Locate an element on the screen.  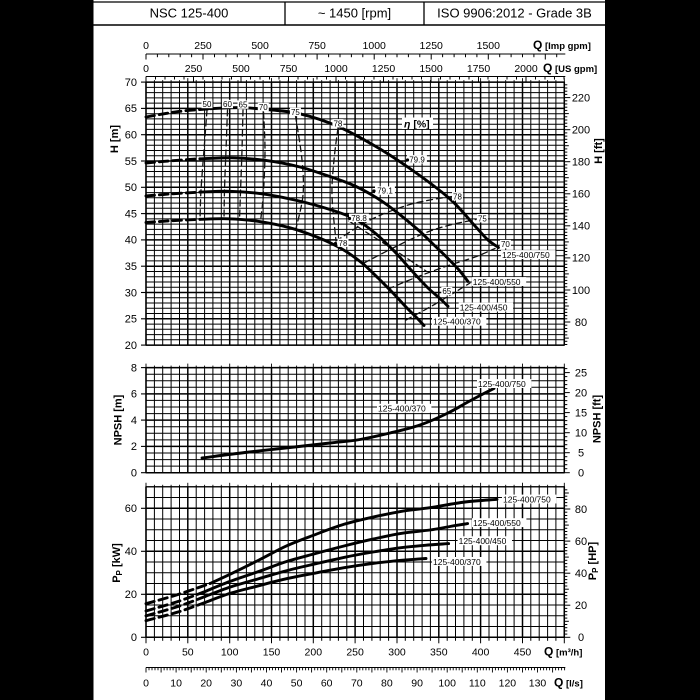
svg-text: 45 is located at coordinates (131, 214).